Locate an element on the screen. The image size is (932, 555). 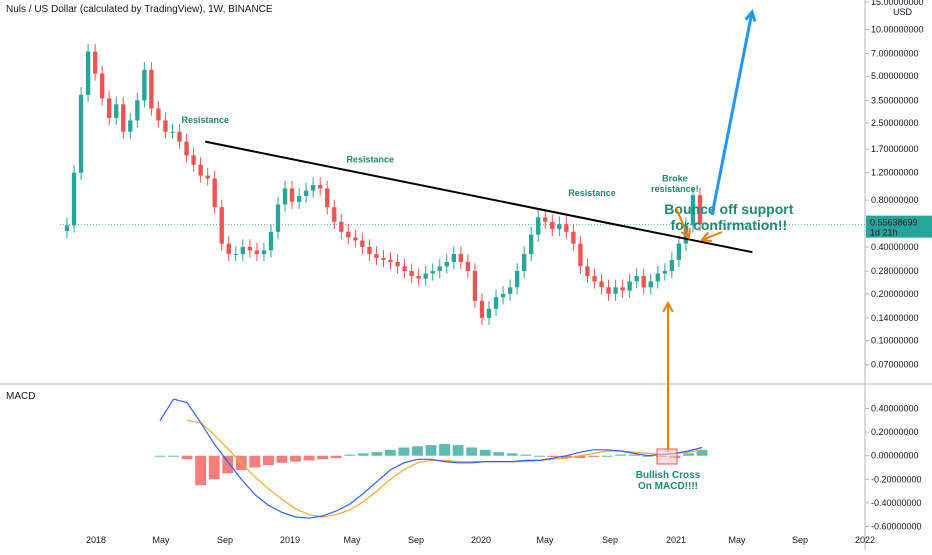
price-tick-label: 7.00000000 is located at coordinates (895, 54).